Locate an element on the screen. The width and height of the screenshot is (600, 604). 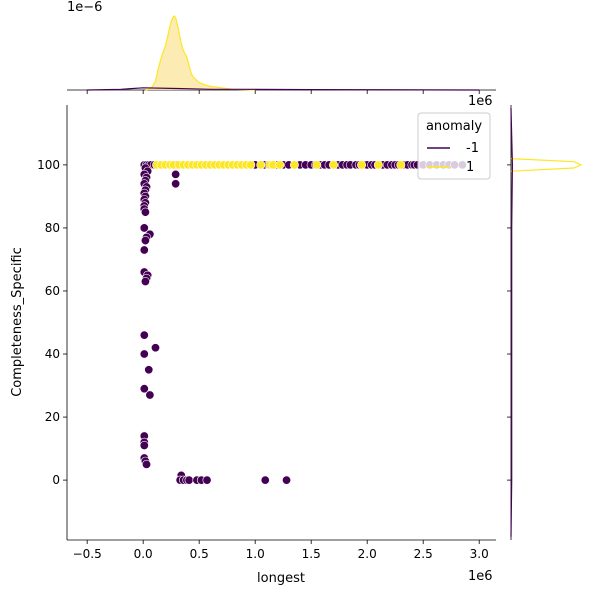
legend-title: anomaly is located at coordinates (454, 126).